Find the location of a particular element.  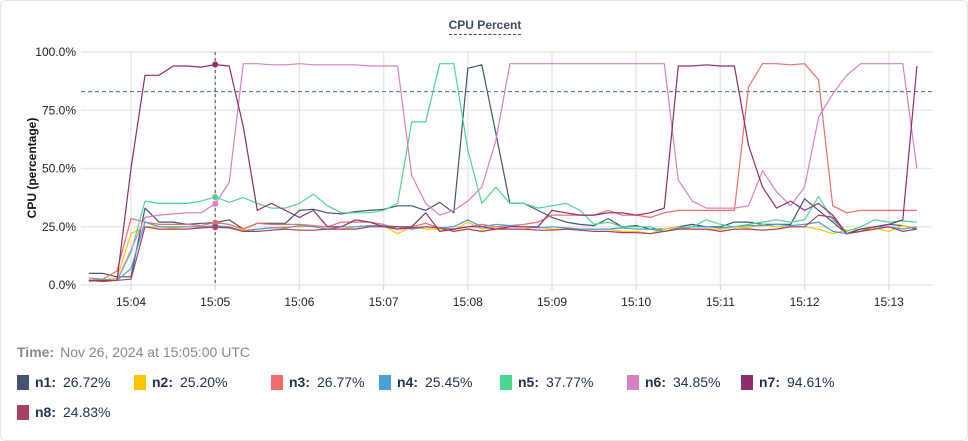

legend-value: 34.85% is located at coordinates (697, 382).